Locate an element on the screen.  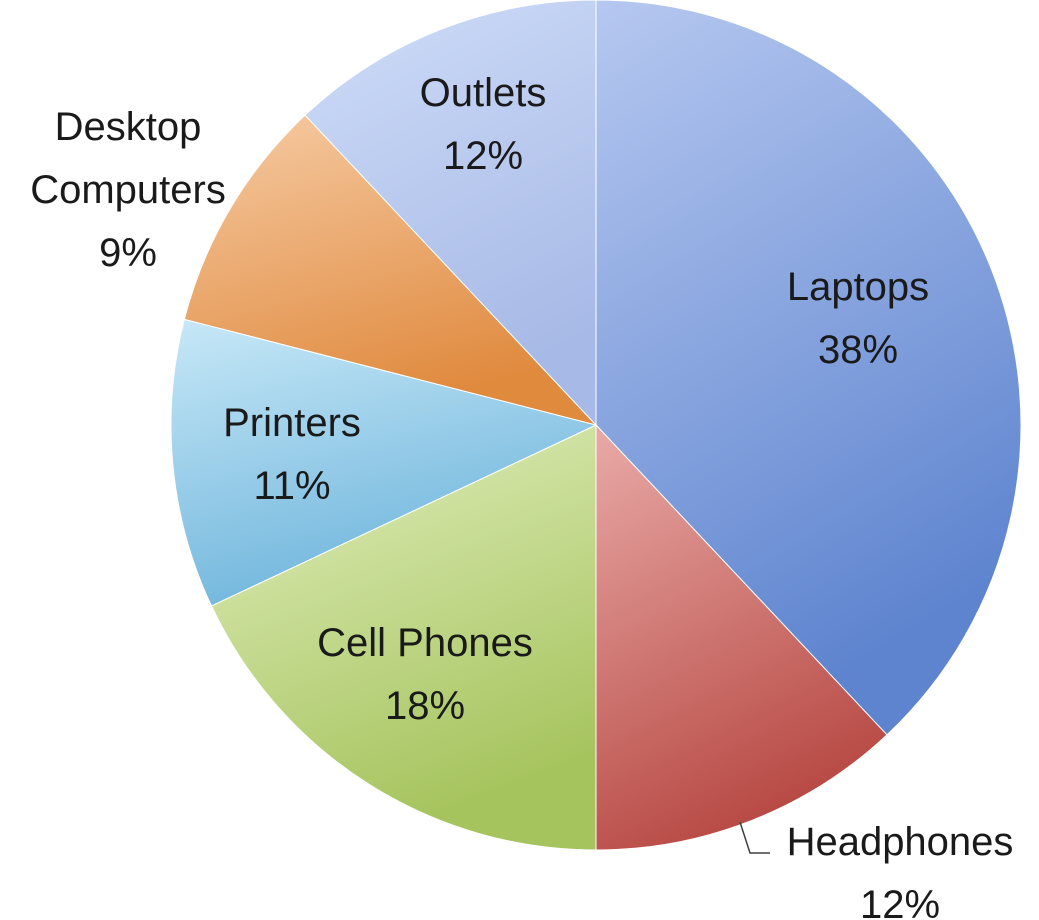
slice-name: Computers is located at coordinates (128, 190).